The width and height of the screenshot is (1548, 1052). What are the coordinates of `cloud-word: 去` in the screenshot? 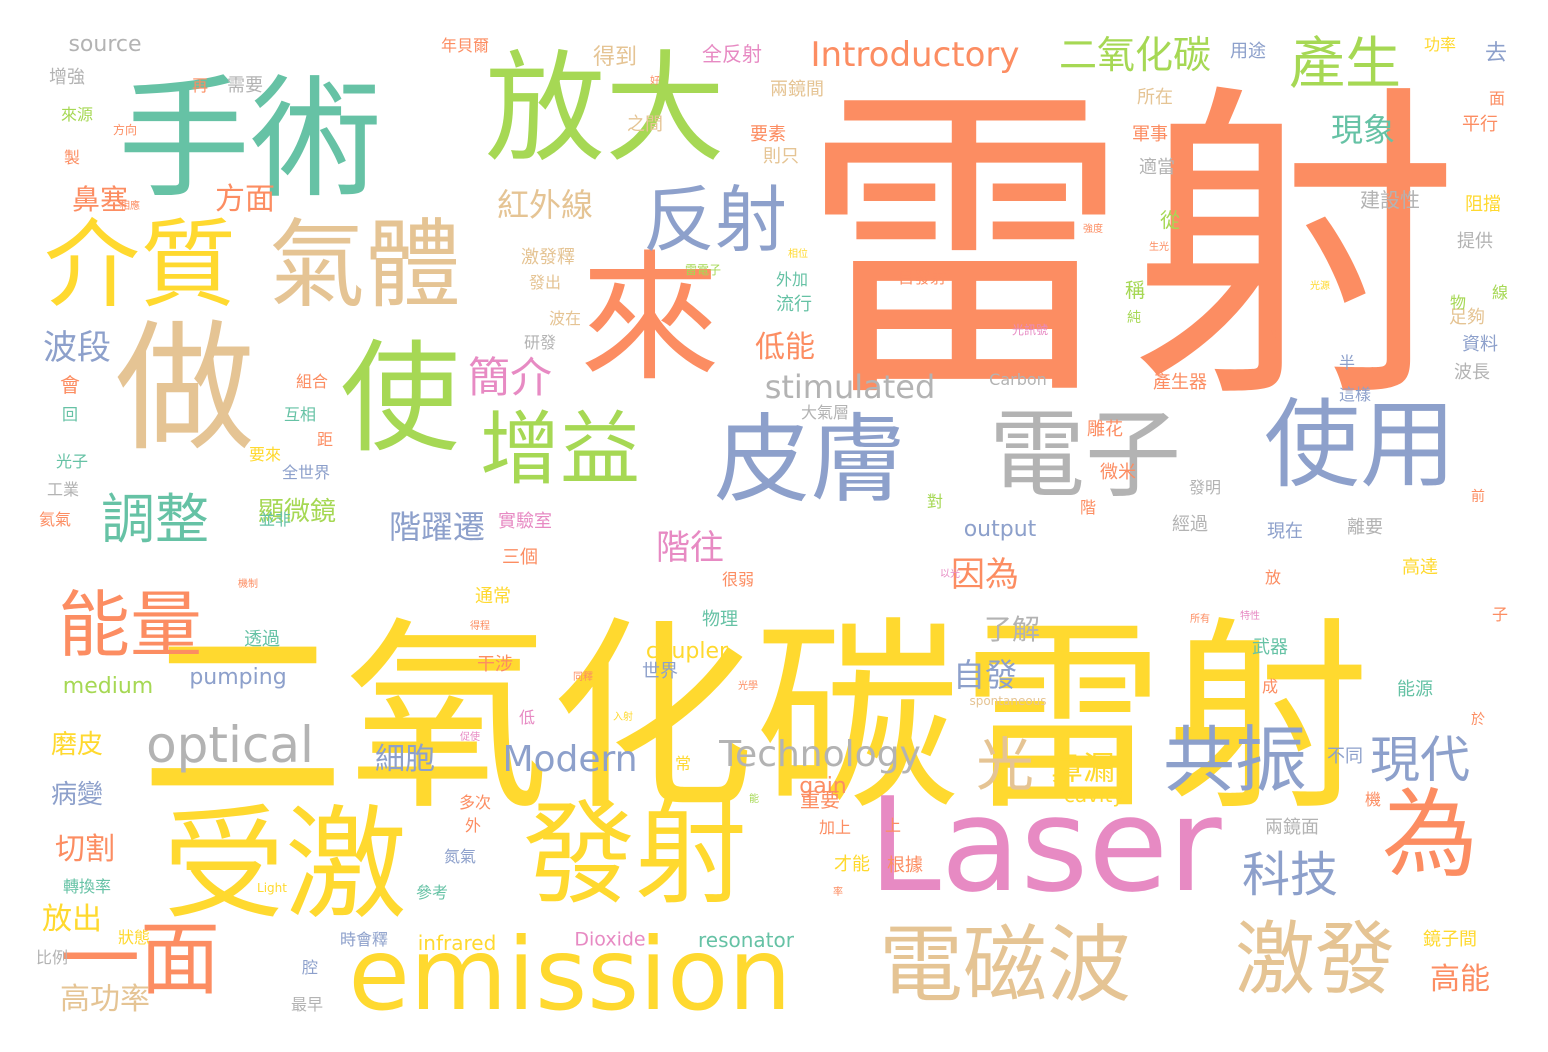 It's located at (1496, 53).